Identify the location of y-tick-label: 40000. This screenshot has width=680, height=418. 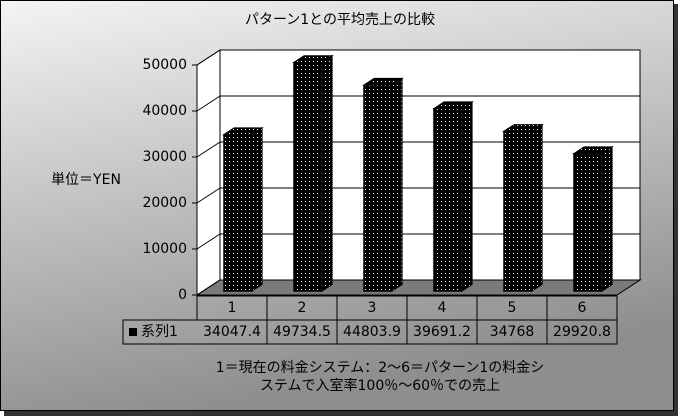
(164, 111).